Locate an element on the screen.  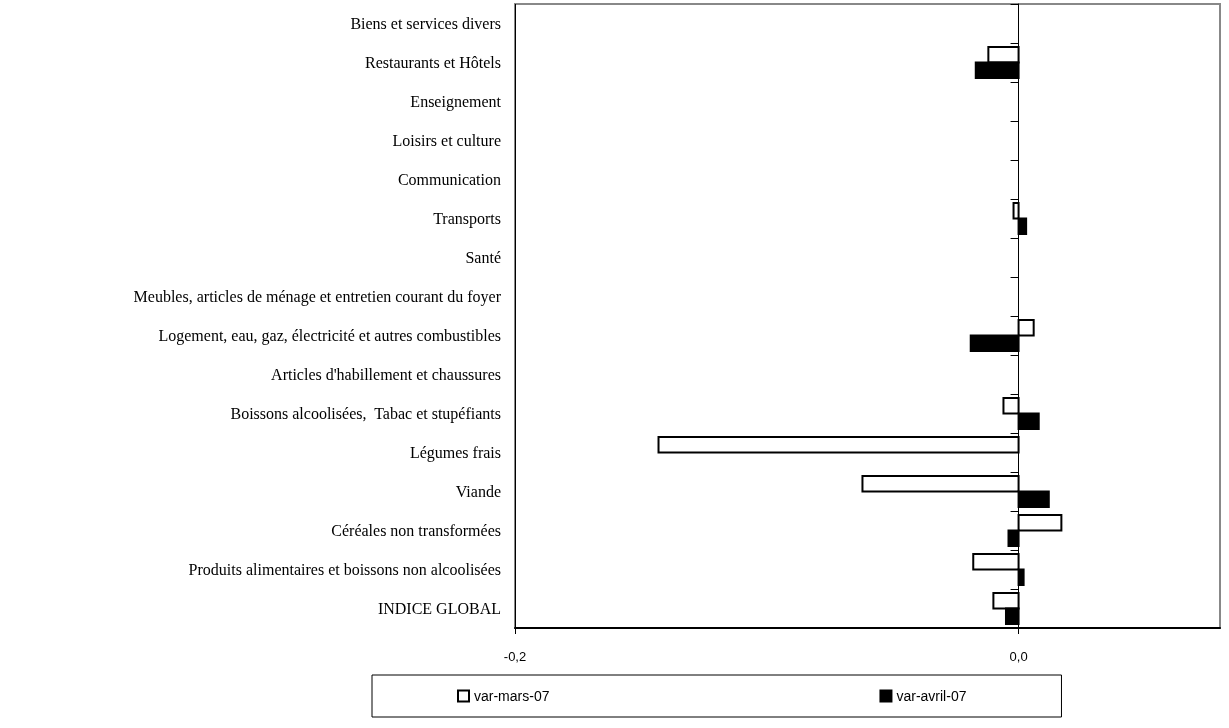
y-tick-label: Restaurants et Hôtels is located at coordinates (433, 62).